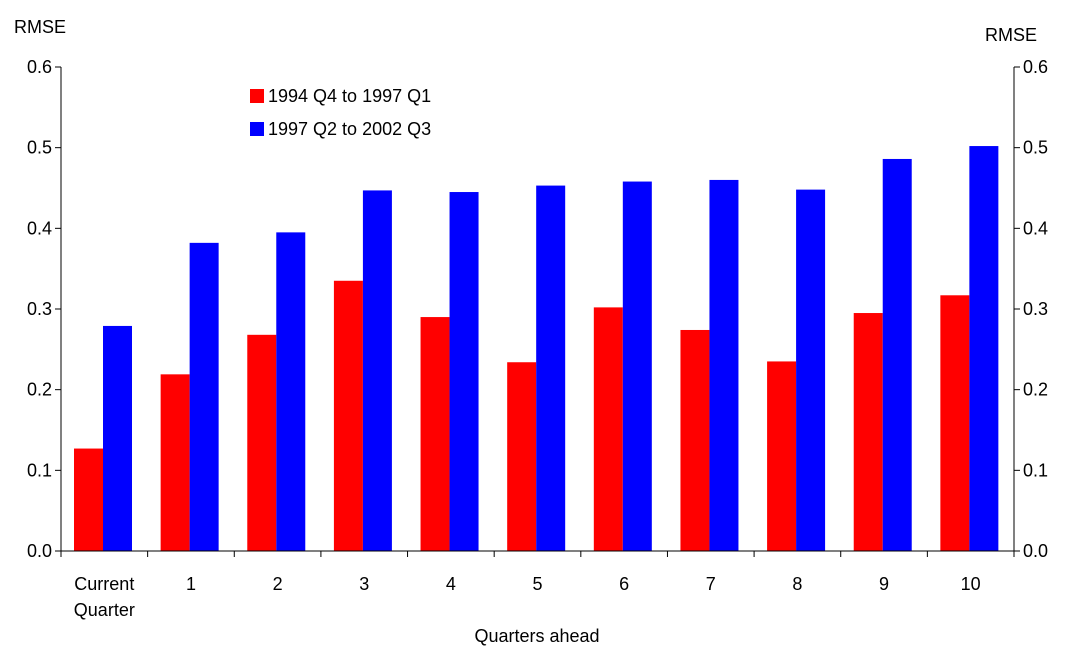 This screenshot has width=1069, height=651. I want to click on y-tick-label-right: 0.0, so click(1035, 551).